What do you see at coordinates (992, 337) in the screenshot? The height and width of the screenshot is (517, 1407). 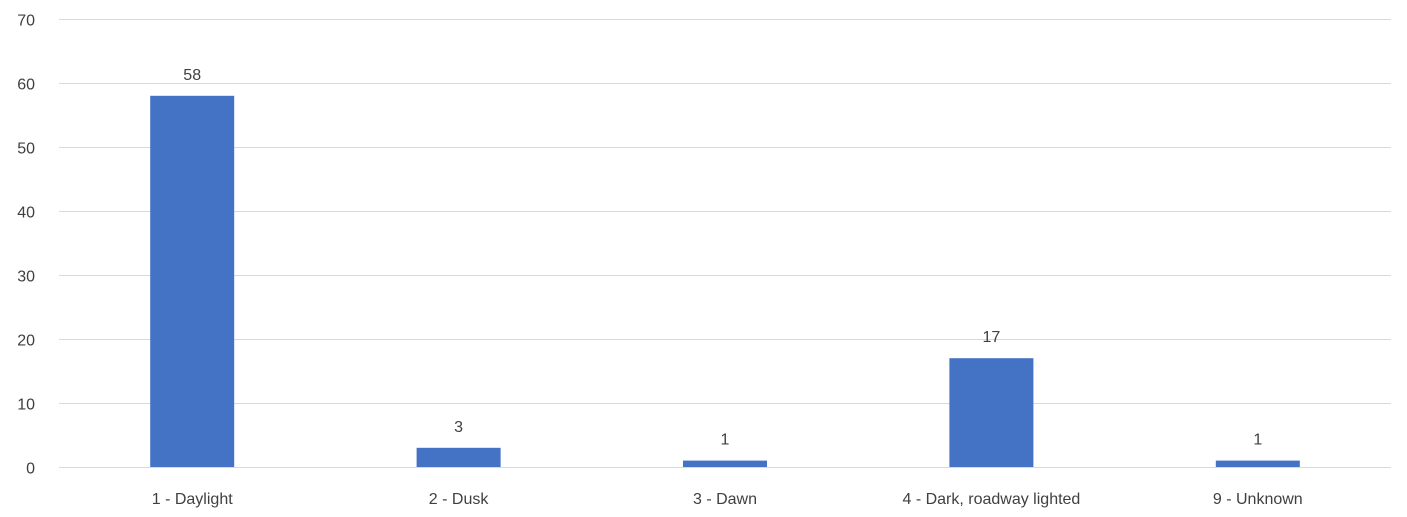 I see `data-label: 17` at bounding box center [992, 337].